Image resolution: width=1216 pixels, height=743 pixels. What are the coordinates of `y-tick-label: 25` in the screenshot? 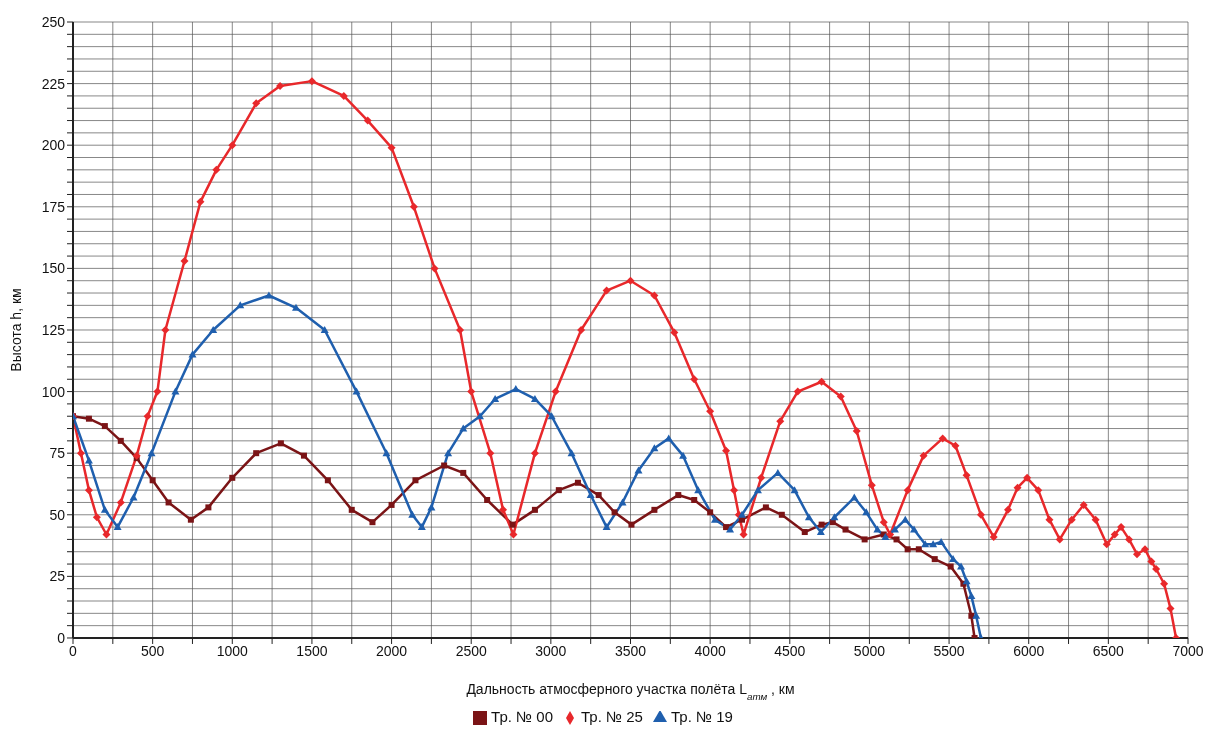 It's located at (57, 576).